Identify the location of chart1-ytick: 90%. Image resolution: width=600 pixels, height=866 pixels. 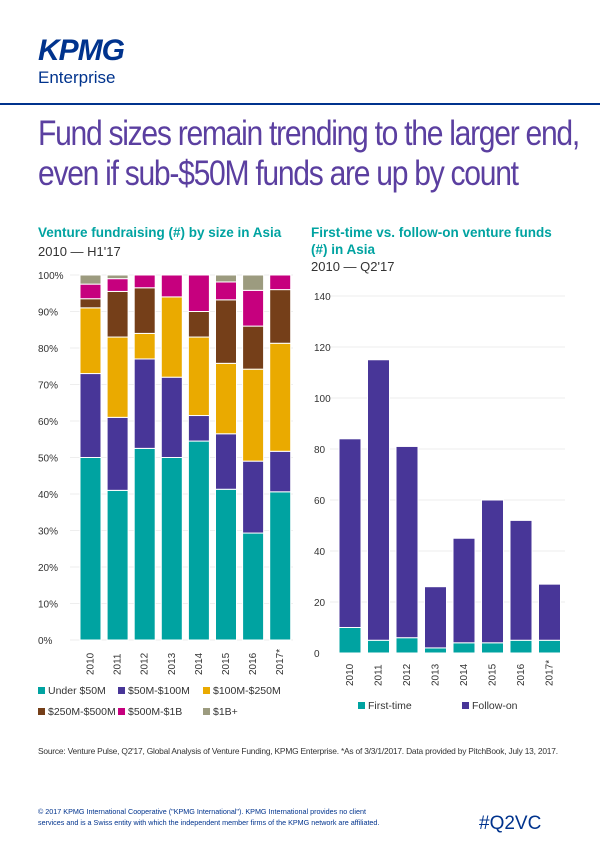
(48, 313).